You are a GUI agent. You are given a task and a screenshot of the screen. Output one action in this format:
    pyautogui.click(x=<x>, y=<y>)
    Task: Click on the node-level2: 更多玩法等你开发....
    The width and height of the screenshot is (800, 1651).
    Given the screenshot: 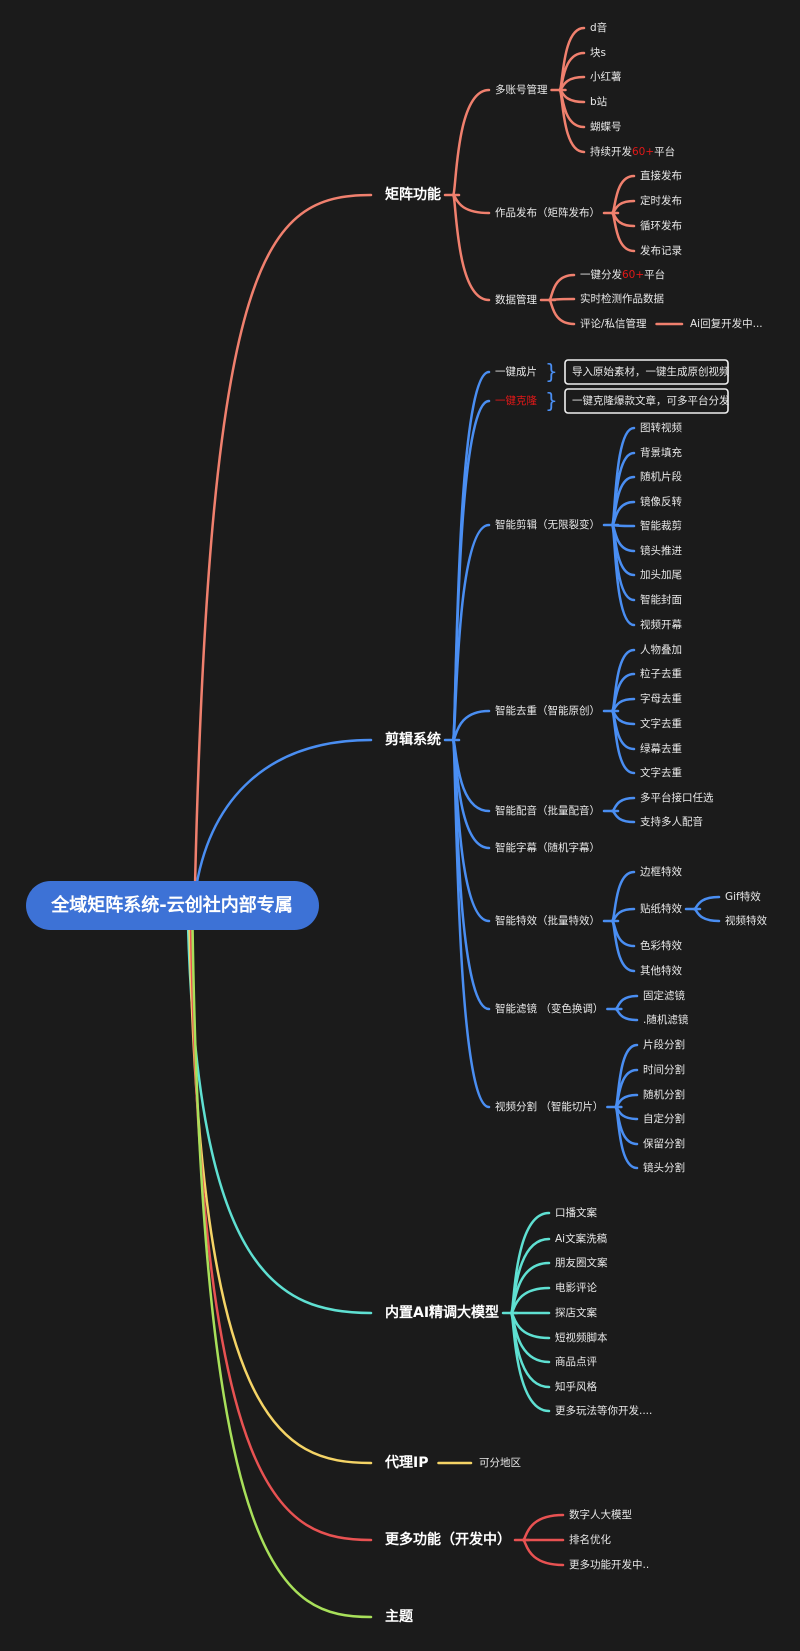 What is the action you would take?
    pyautogui.click(x=603, y=1410)
    